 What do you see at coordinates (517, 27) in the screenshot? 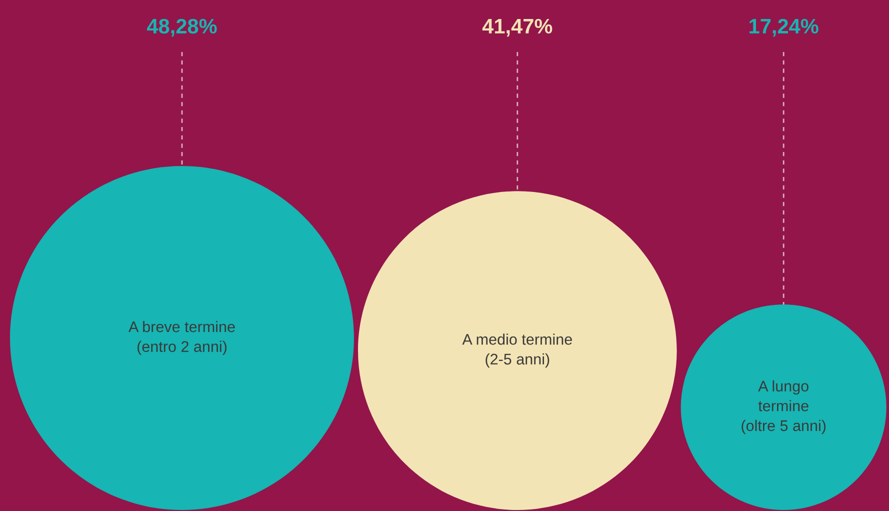
I see `data-label: 41,47%` at bounding box center [517, 27].